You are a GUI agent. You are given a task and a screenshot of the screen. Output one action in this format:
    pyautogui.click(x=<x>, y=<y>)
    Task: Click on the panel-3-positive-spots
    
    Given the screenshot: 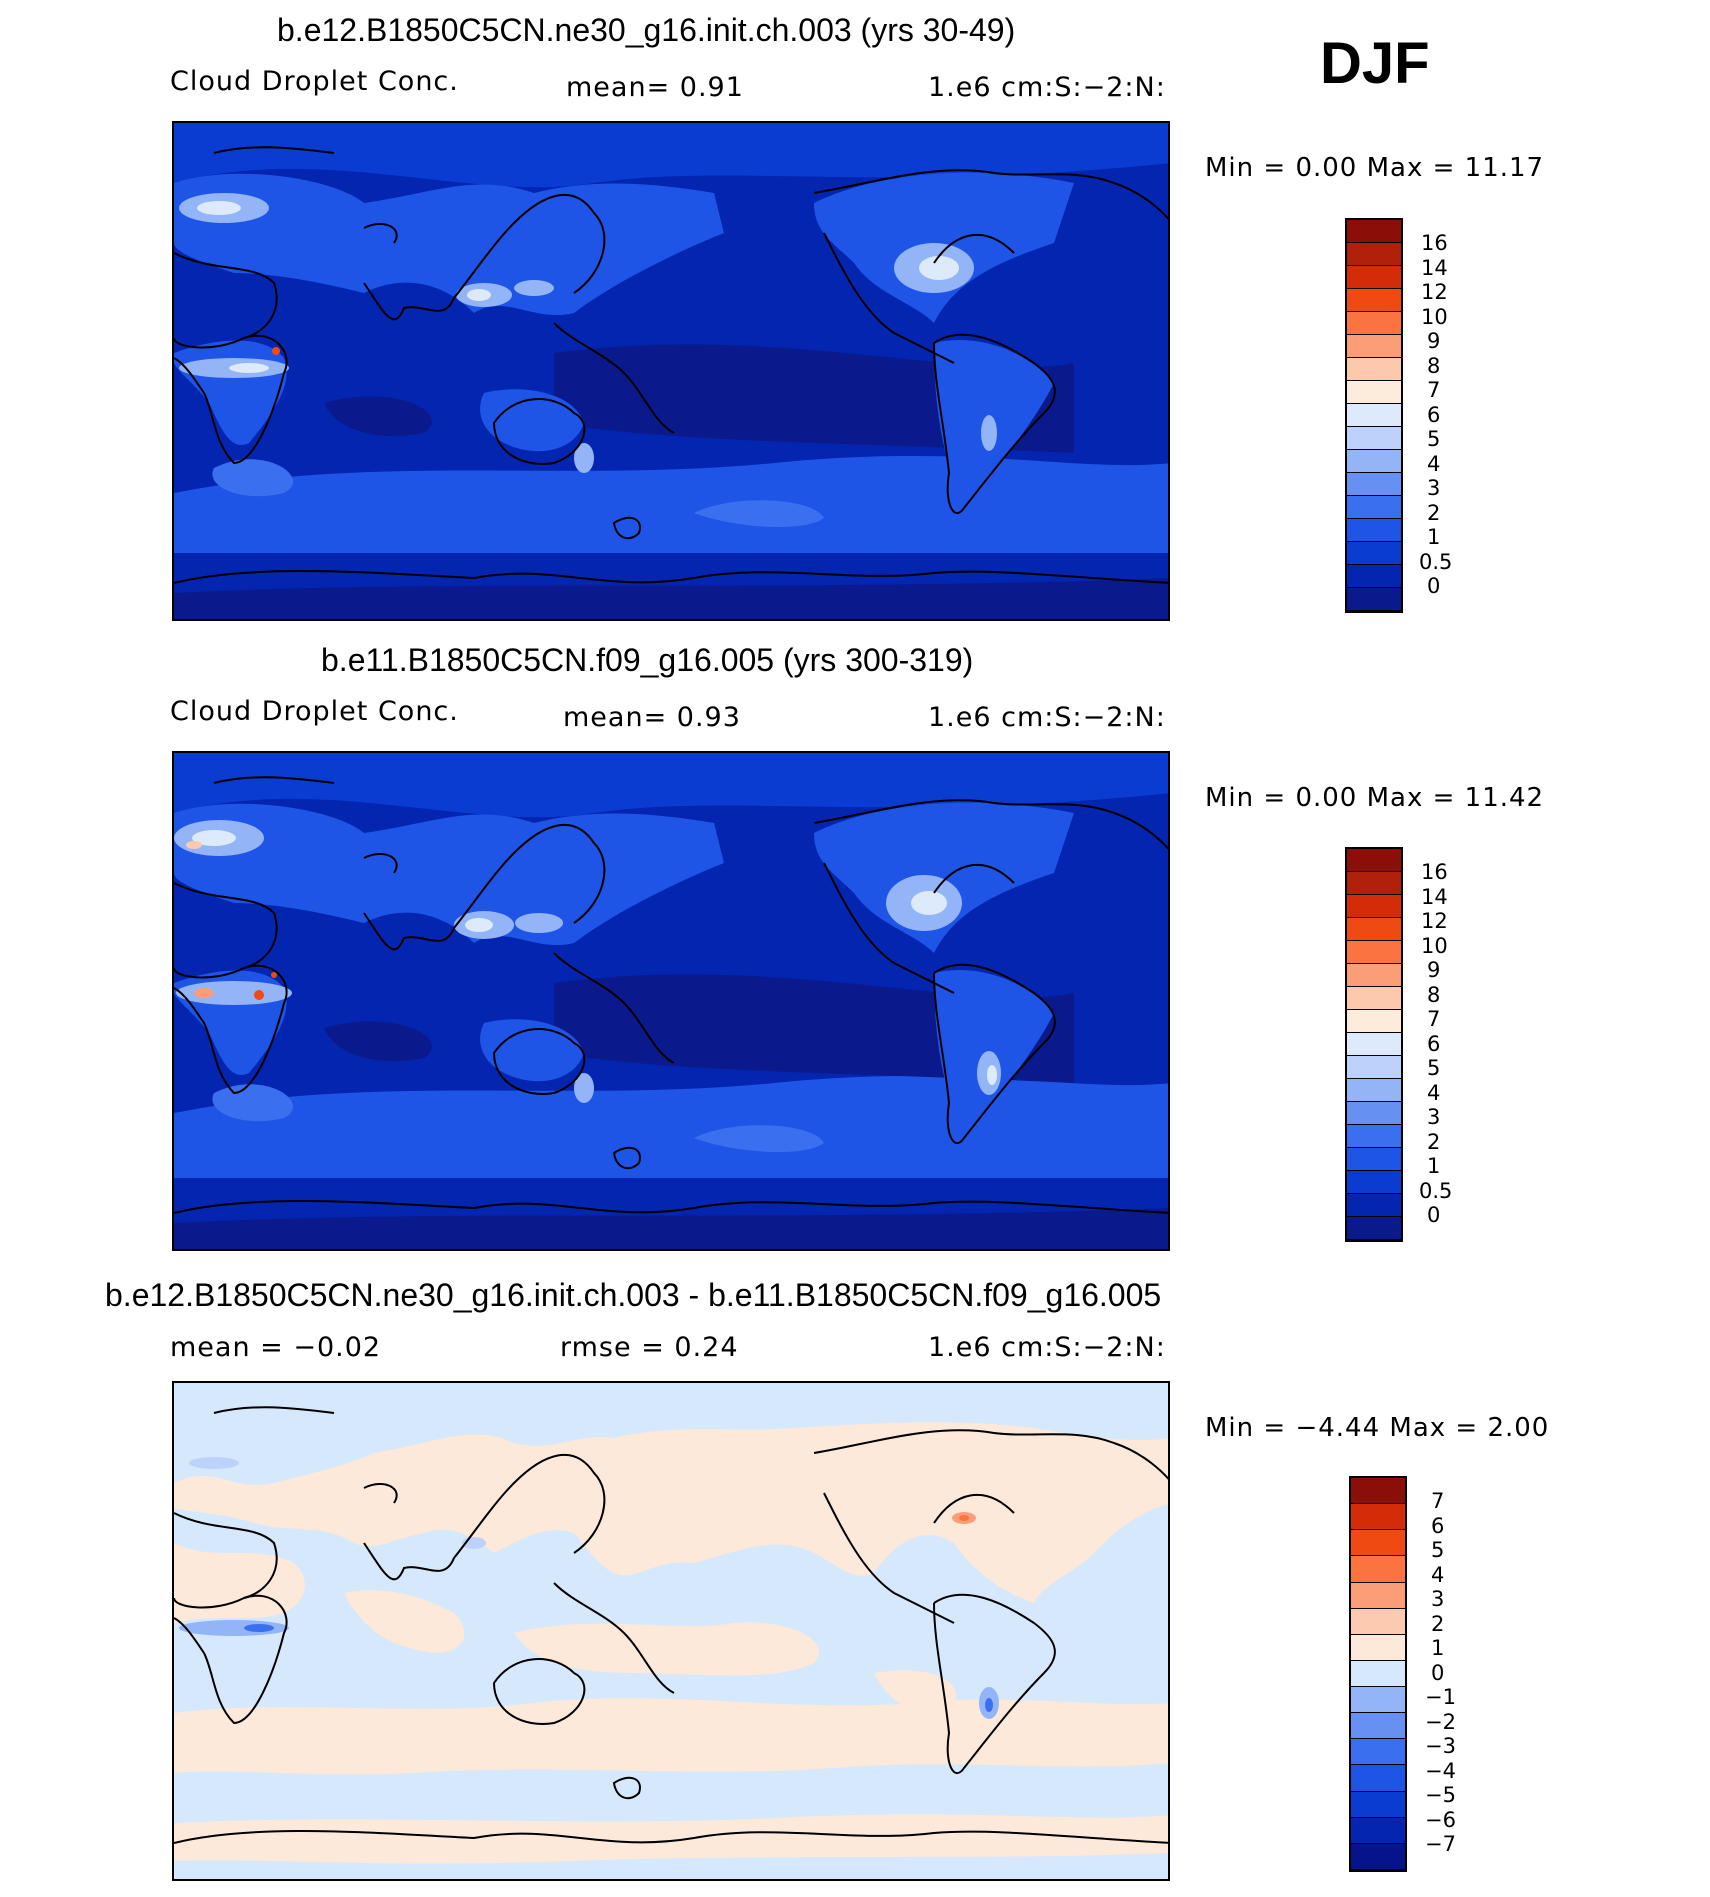 What is the action you would take?
    pyautogui.click(x=964, y=1518)
    